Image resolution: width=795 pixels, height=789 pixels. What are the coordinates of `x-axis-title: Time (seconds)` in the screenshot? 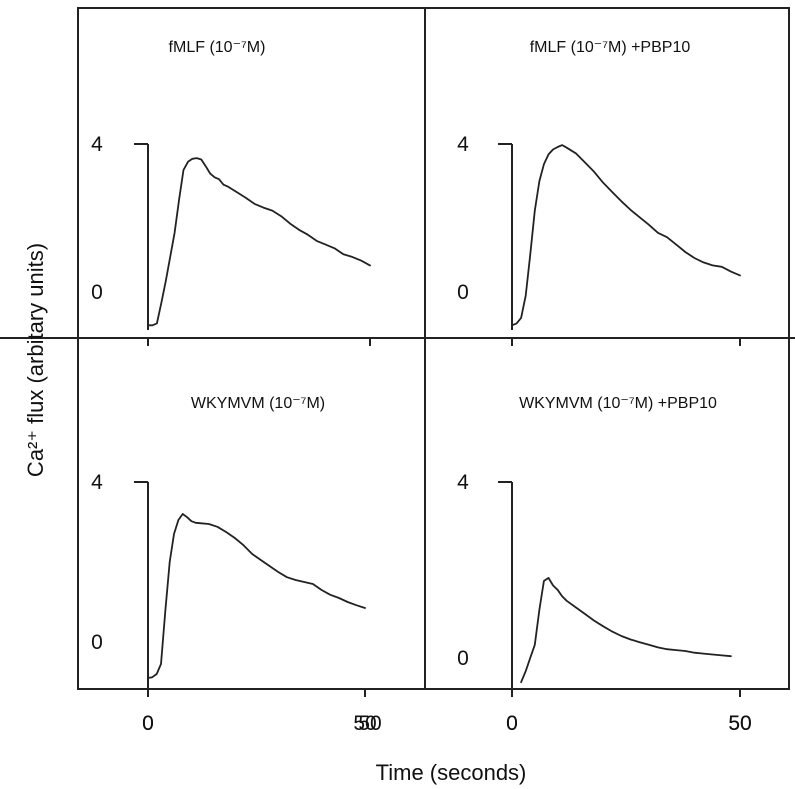 It's located at (451, 772).